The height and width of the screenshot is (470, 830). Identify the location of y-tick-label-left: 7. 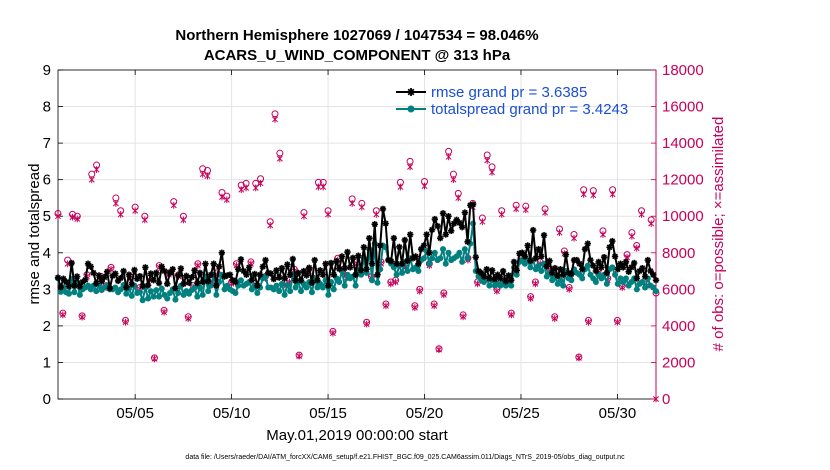
(47, 143).